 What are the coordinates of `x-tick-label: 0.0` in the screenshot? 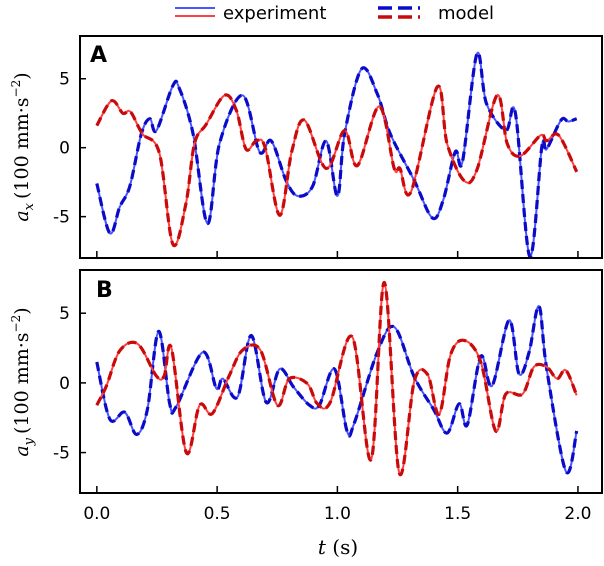 It's located at (96, 514).